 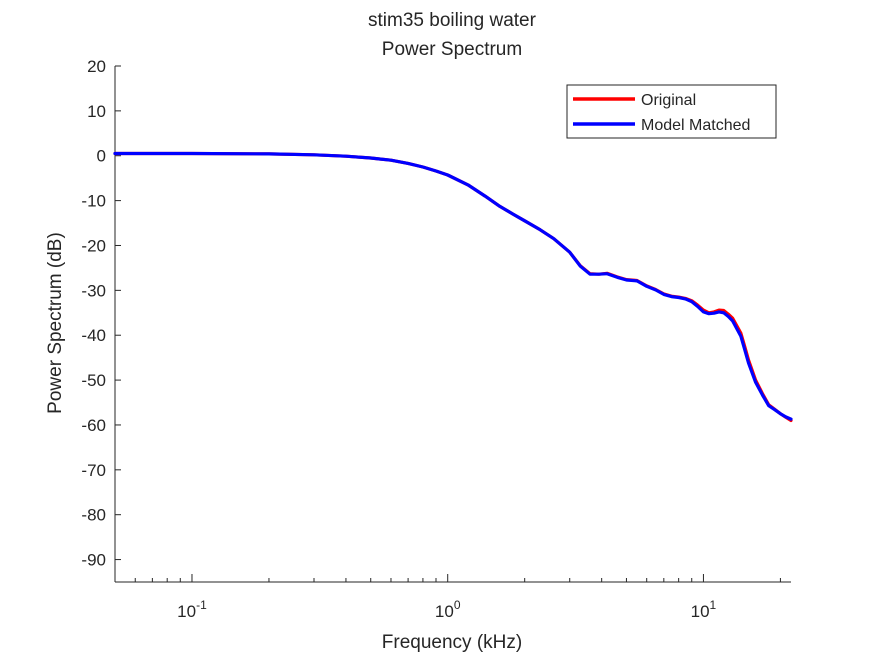 What do you see at coordinates (93, 425) in the screenshot?
I see `y-tick-label: -60` at bounding box center [93, 425].